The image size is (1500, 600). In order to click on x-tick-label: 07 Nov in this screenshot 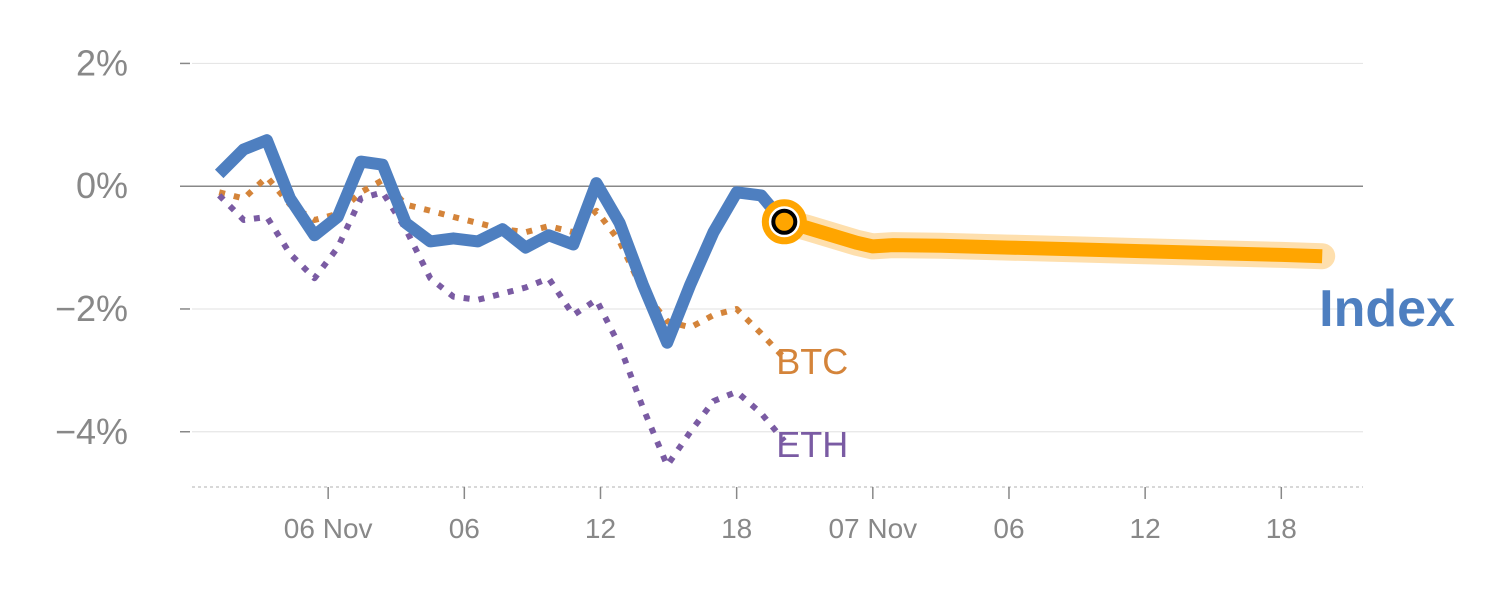, I will do `click(872, 528)`.